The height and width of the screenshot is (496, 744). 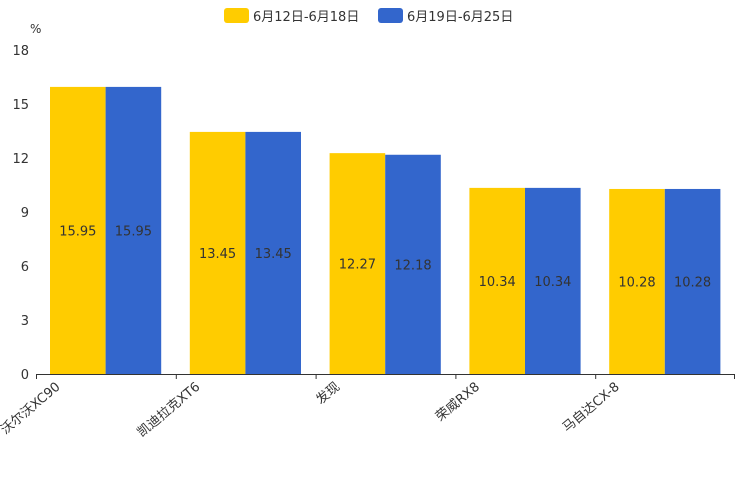 What do you see at coordinates (169, 410) in the screenshot?
I see `x-tick-label: 凯迪拉克XT6` at bounding box center [169, 410].